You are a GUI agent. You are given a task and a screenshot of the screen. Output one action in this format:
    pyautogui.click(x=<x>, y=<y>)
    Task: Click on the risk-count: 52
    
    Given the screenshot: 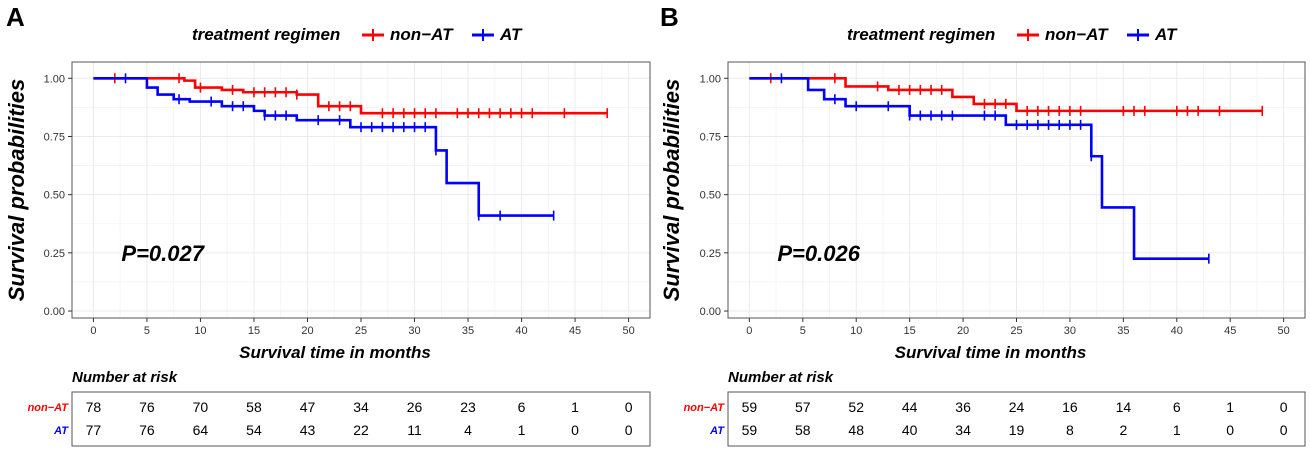 What is the action you would take?
    pyautogui.click(x=856, y=407)
    